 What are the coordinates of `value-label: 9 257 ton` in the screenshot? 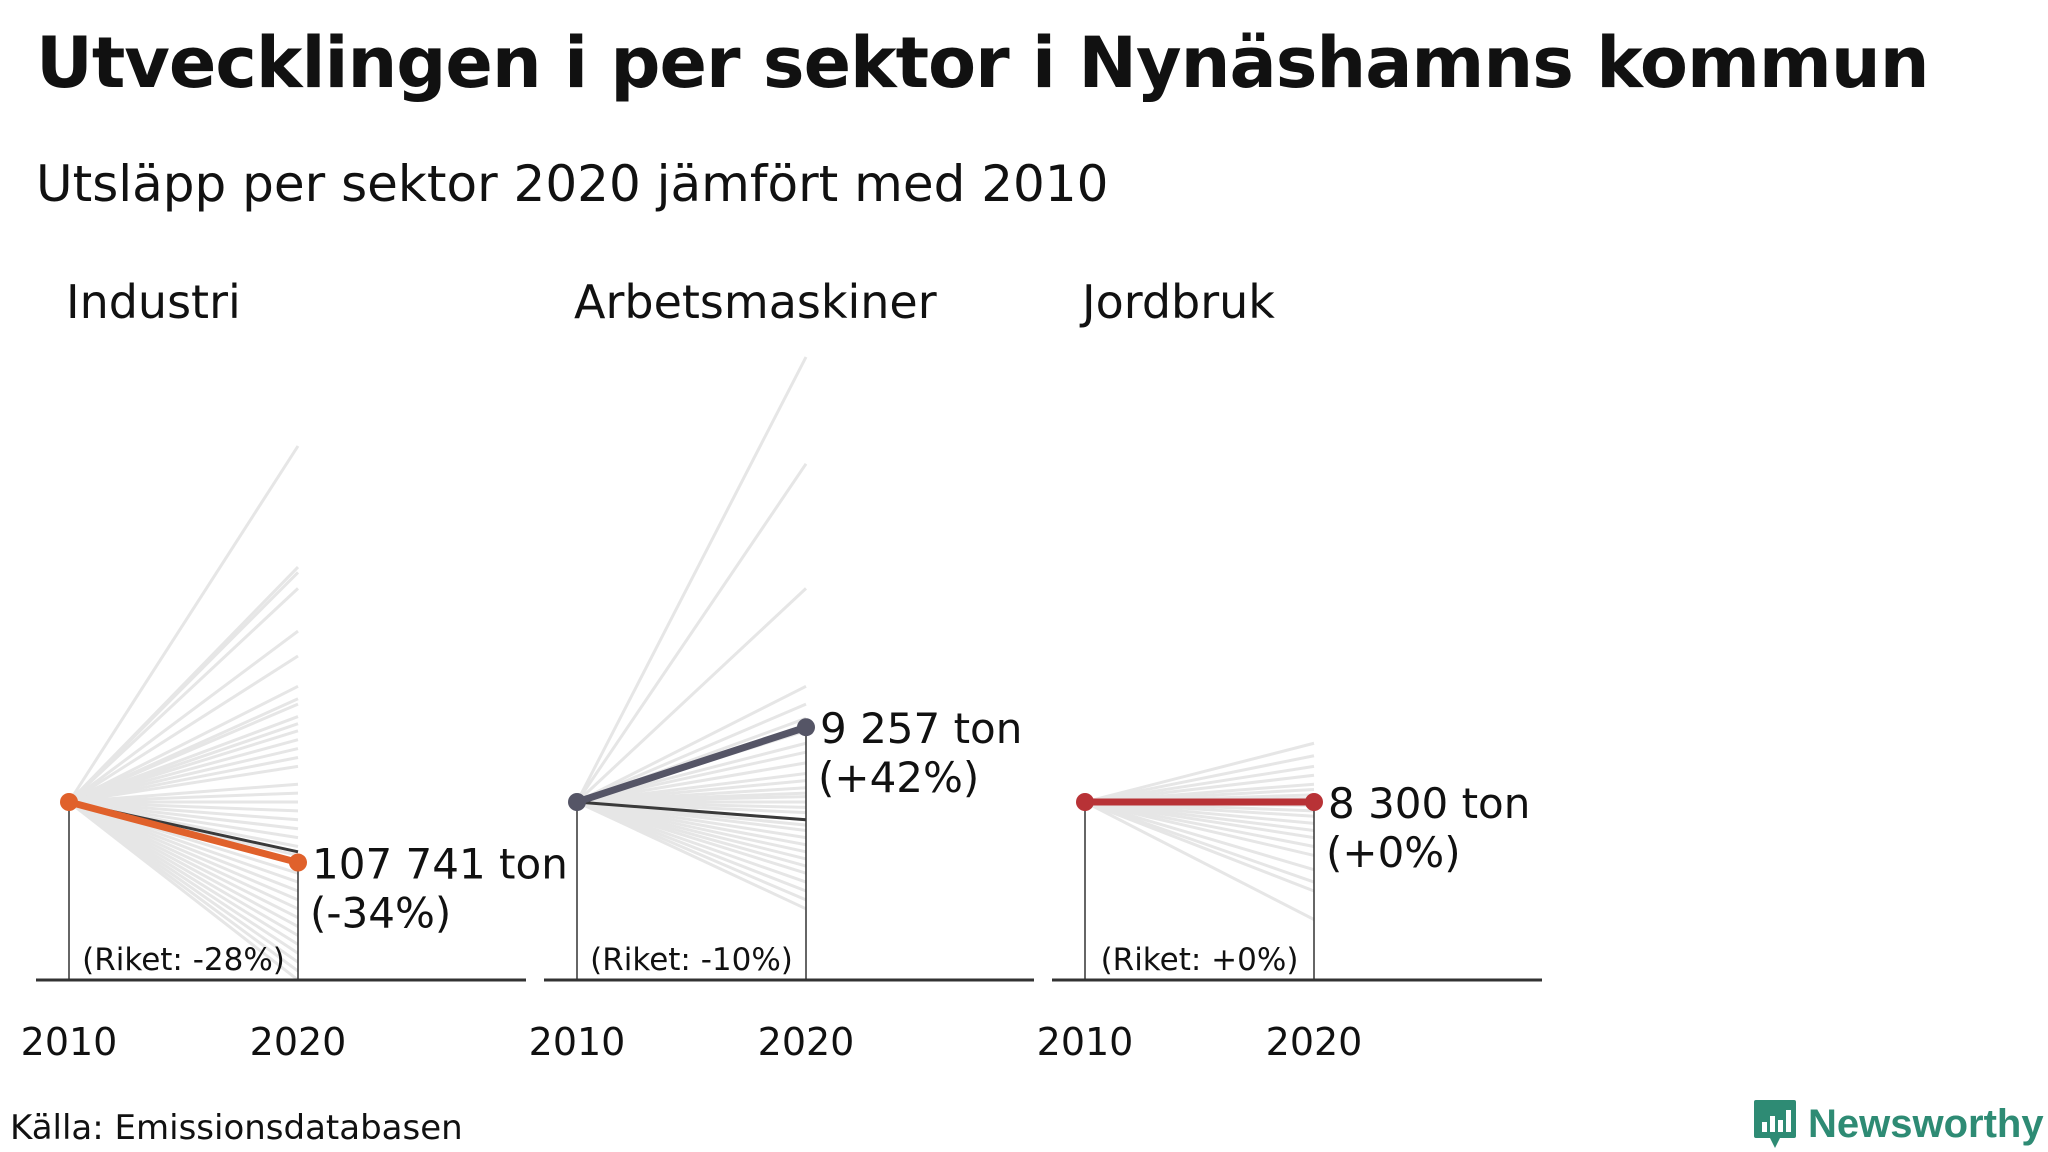 It's located at (921, 728).